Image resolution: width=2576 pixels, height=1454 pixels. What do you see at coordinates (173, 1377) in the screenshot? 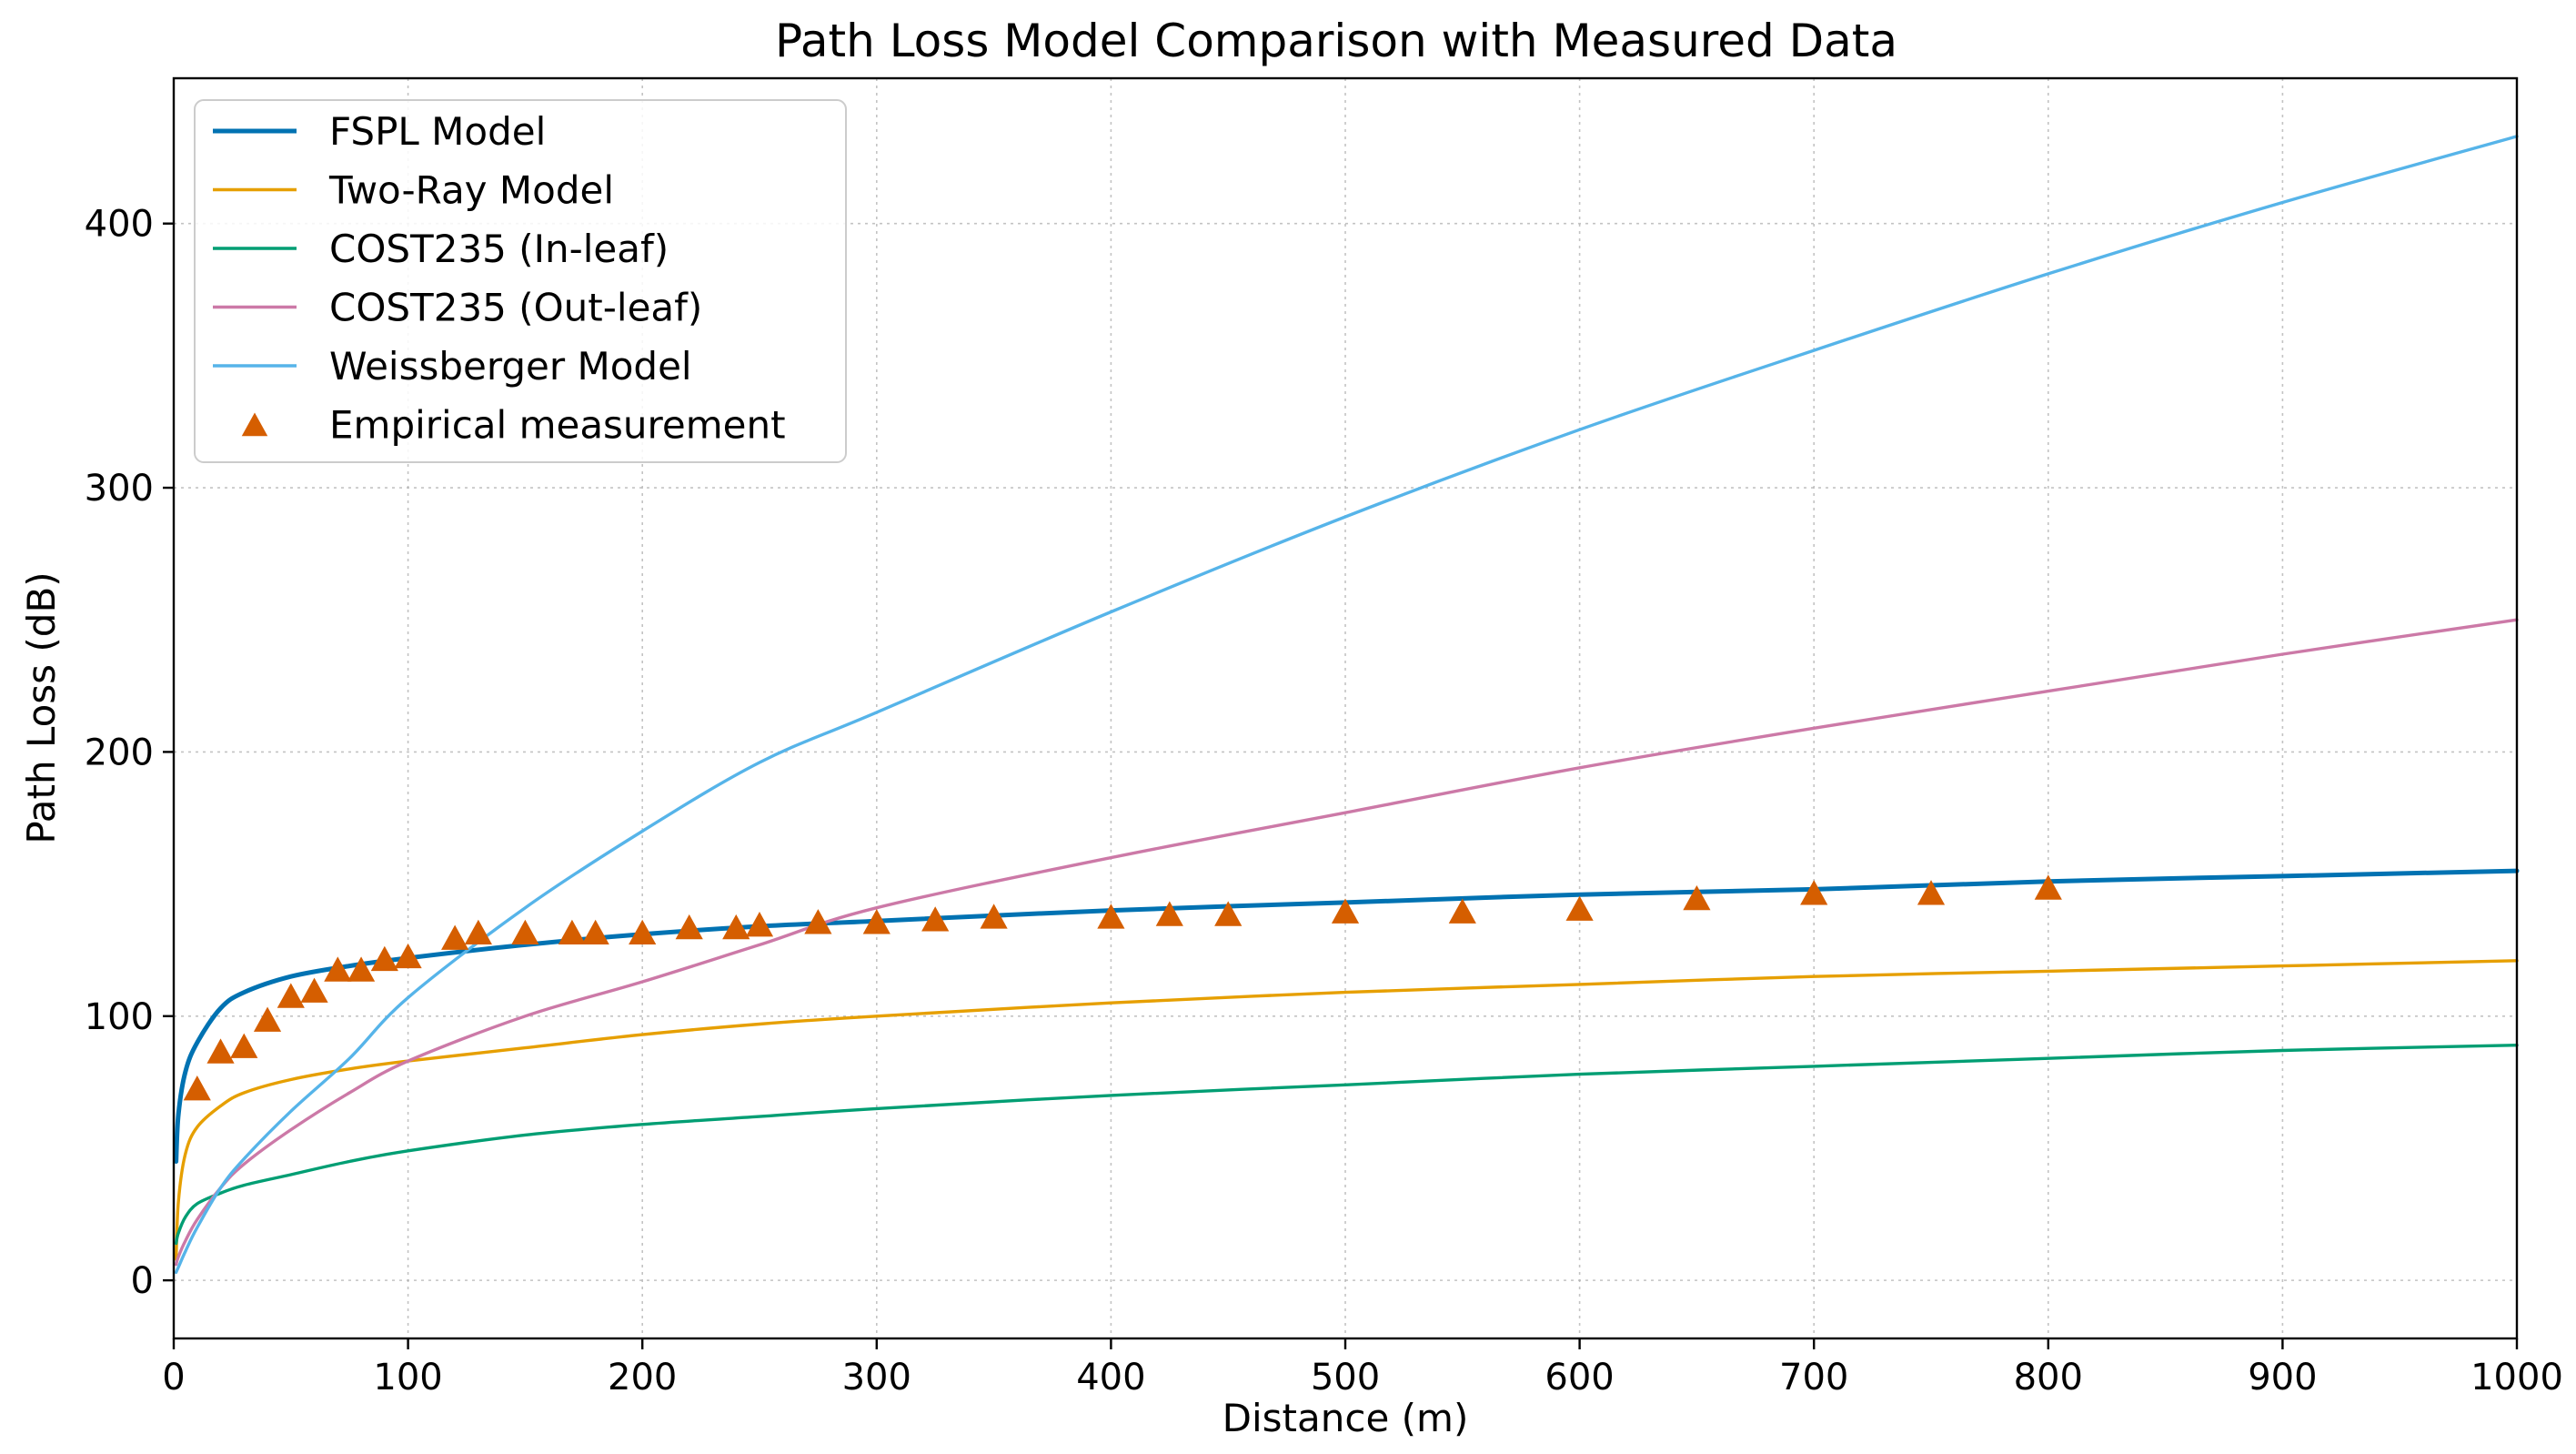
I see `x-tick-label: 0` at bounding box center [173, 1377].